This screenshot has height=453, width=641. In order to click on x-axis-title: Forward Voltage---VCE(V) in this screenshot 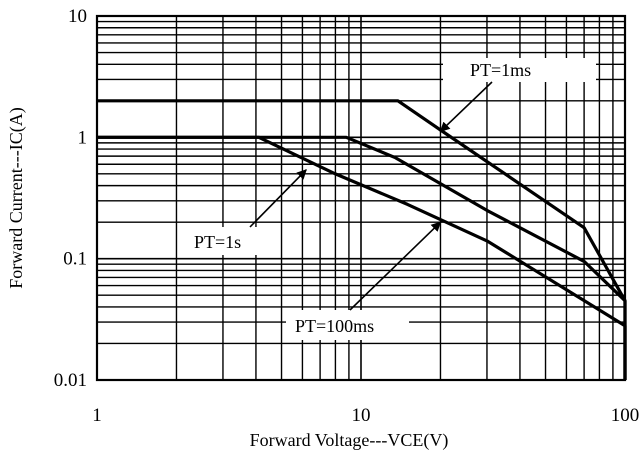, I will do `click(349, 440)`.